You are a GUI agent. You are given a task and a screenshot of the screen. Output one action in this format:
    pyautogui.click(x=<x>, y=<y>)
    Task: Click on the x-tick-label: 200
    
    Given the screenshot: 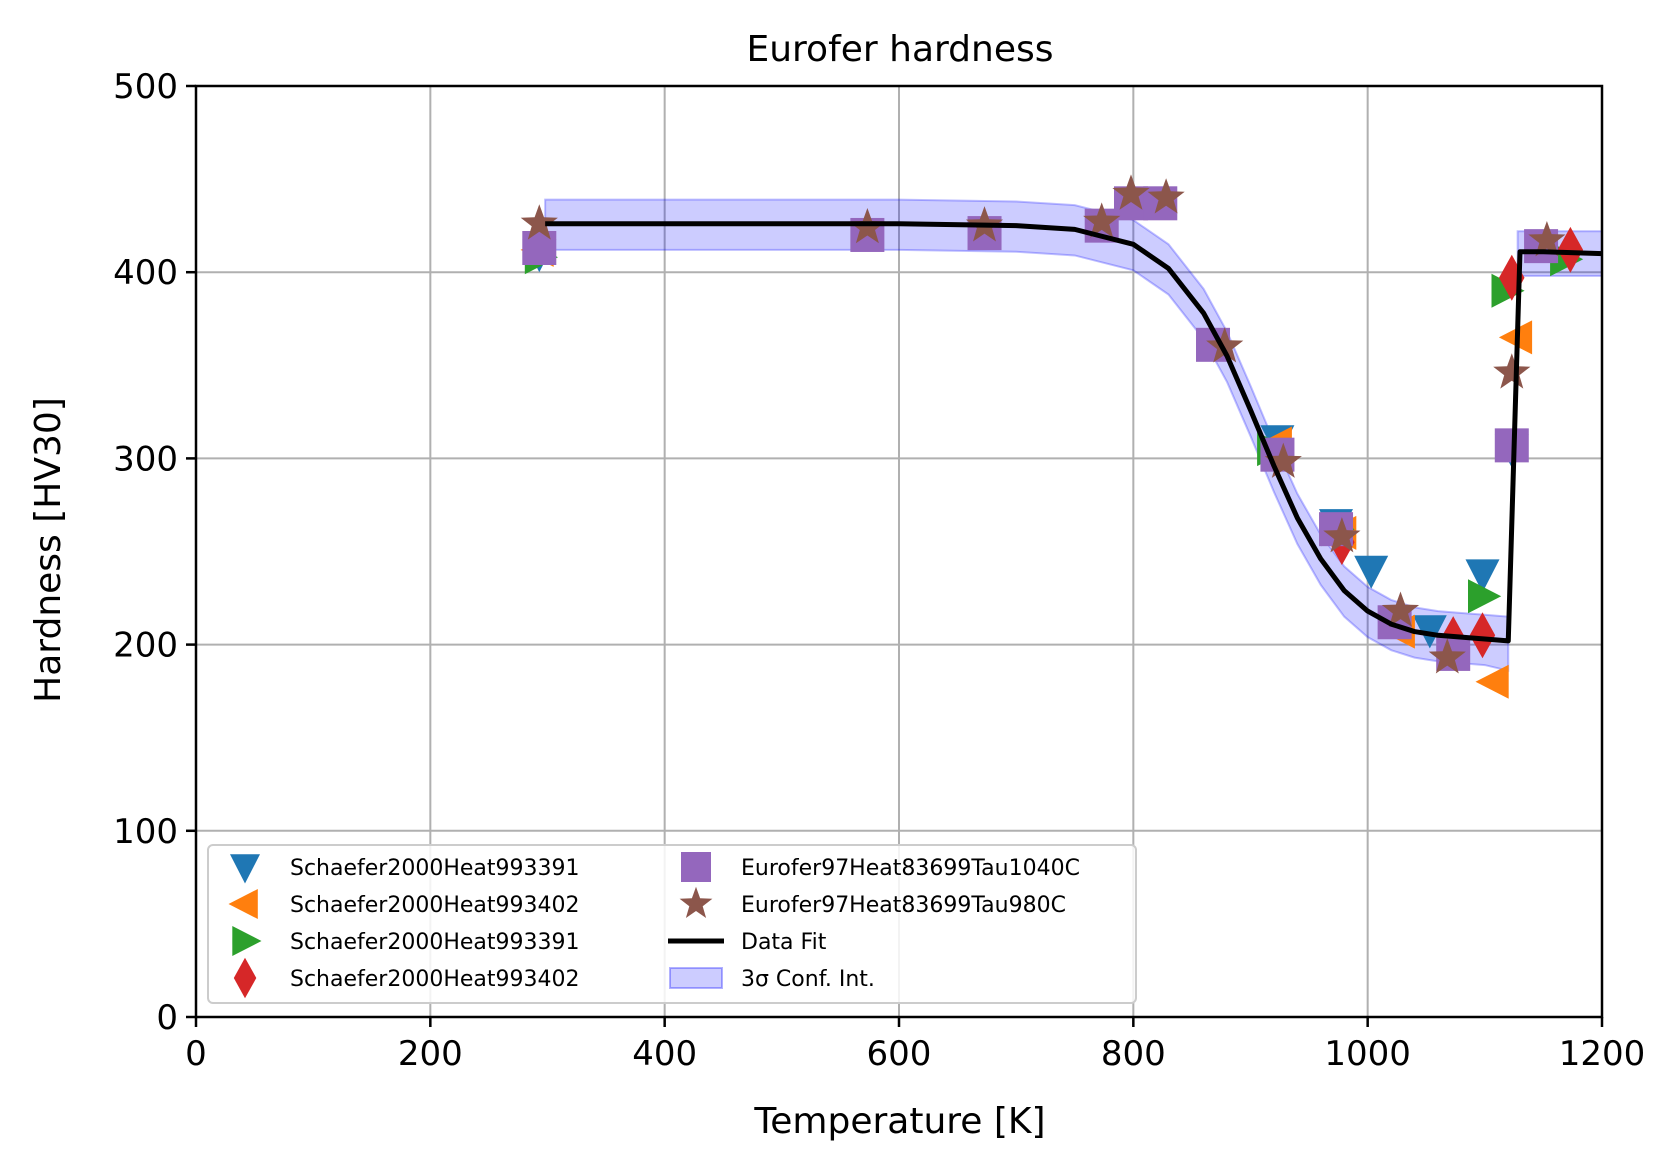 What is the action you would take?
    pyautogui.click(x=430, y=1054)
    